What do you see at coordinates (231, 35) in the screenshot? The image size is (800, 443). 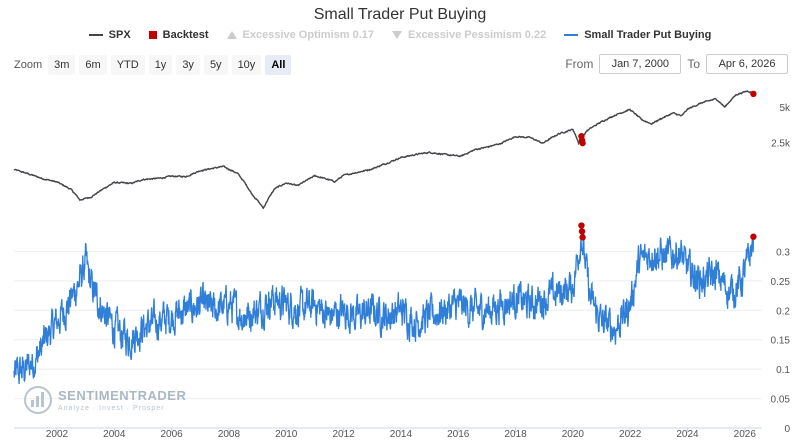 I see `legend-triangle-icon` at bounding box center [231, 35].